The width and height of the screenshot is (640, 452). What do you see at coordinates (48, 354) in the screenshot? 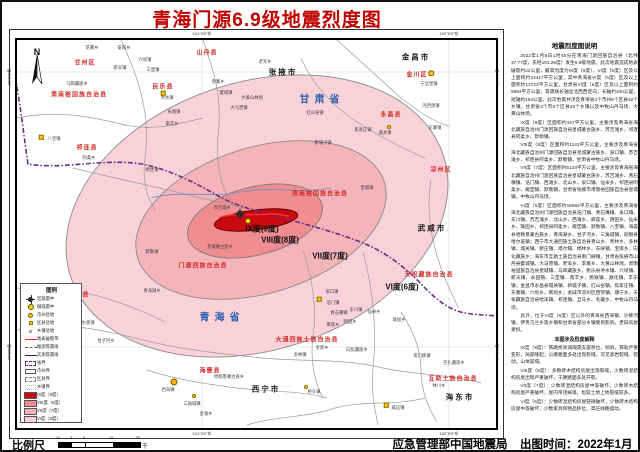
I see `legend-label: 实测等震线` at bounding box center [48, 354].